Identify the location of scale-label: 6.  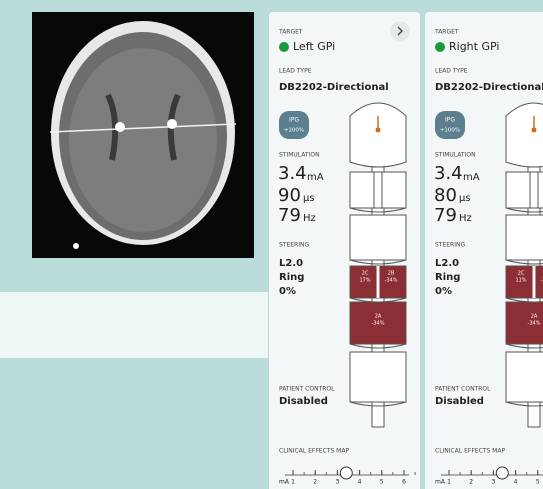
(404, 482).